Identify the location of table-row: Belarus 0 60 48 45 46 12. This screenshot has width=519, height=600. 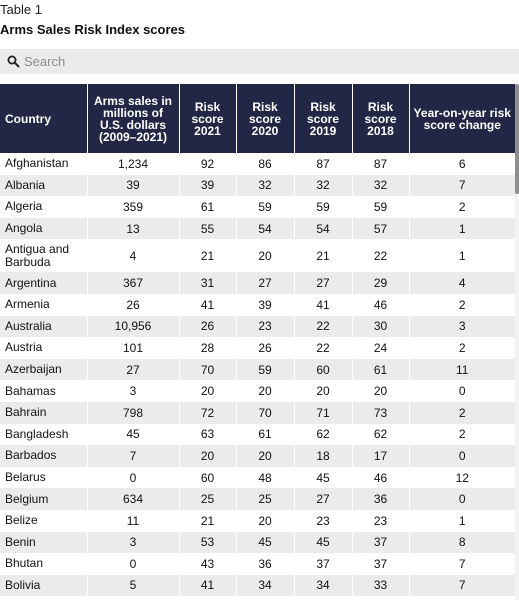
(257, 477).